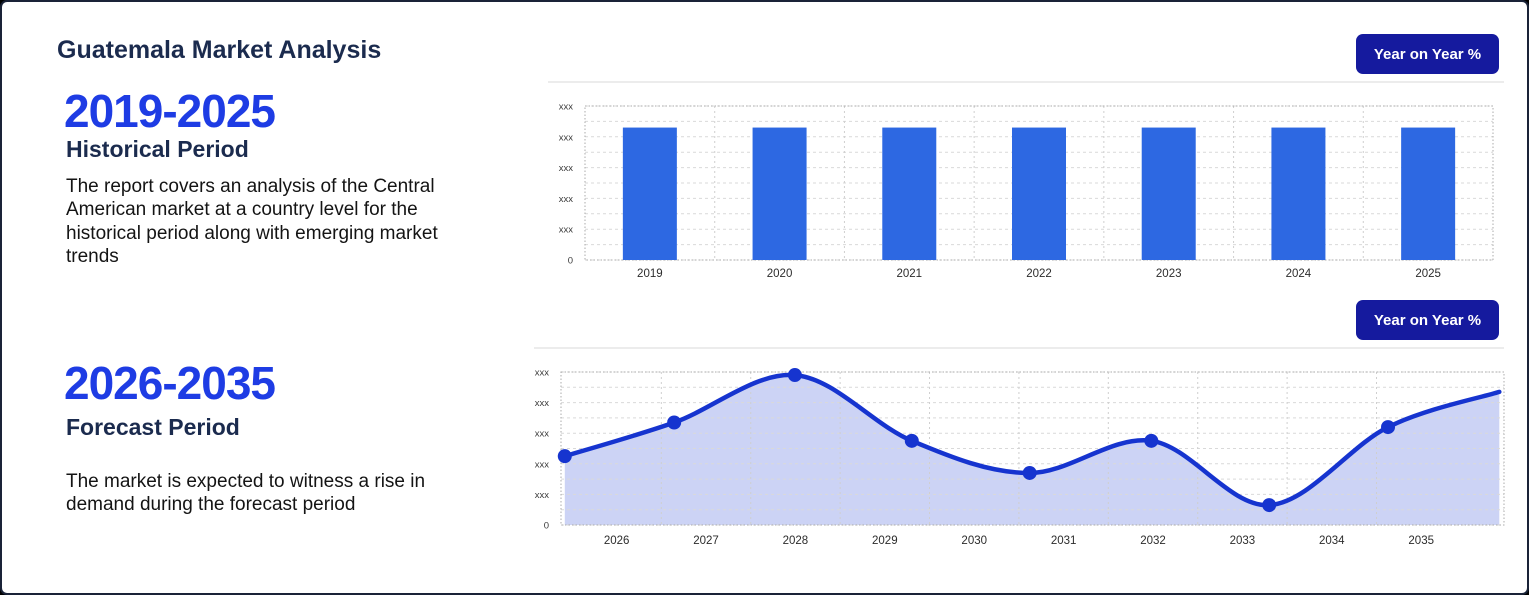 The height and width of the screenshot is (595, 1529). I want to click on historical-divider, so click(1026, 82).